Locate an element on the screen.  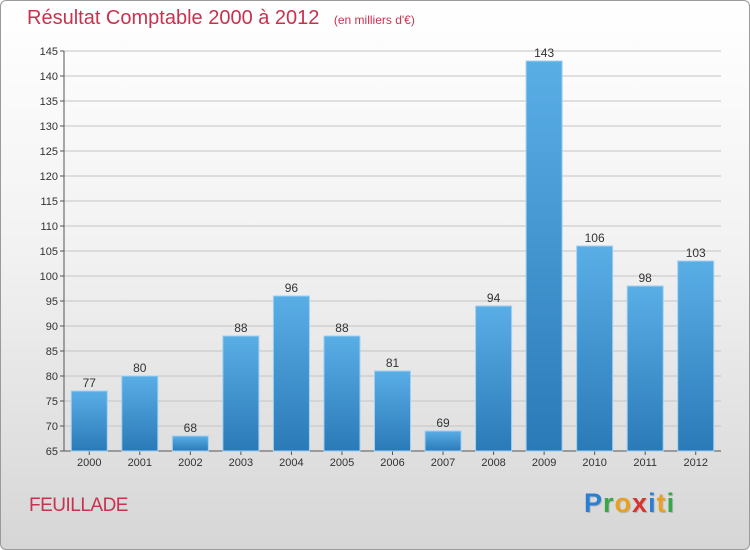
data-label-2010: 106 is located at coordinates (595, 238).